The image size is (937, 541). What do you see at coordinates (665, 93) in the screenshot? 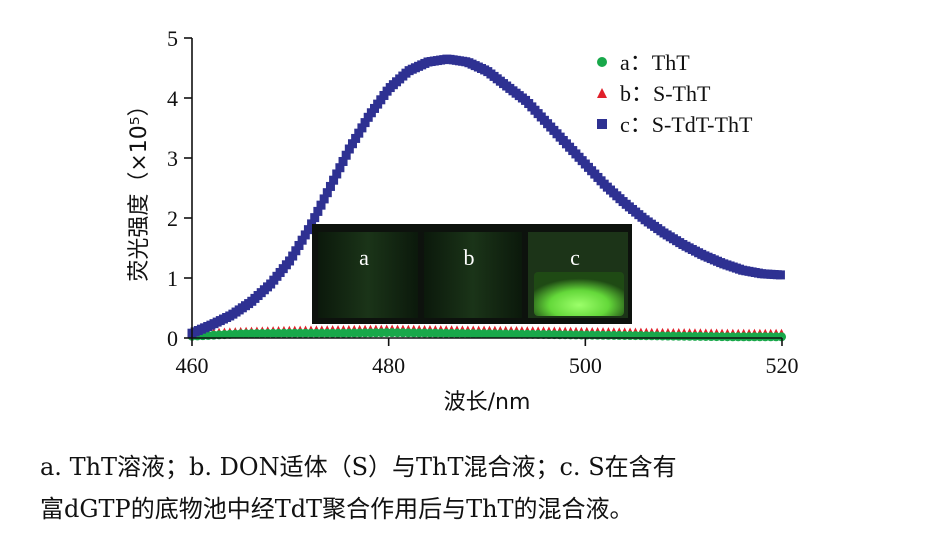
I see `legend-entry: b：S-ThT` at bounding box center [665, 93].